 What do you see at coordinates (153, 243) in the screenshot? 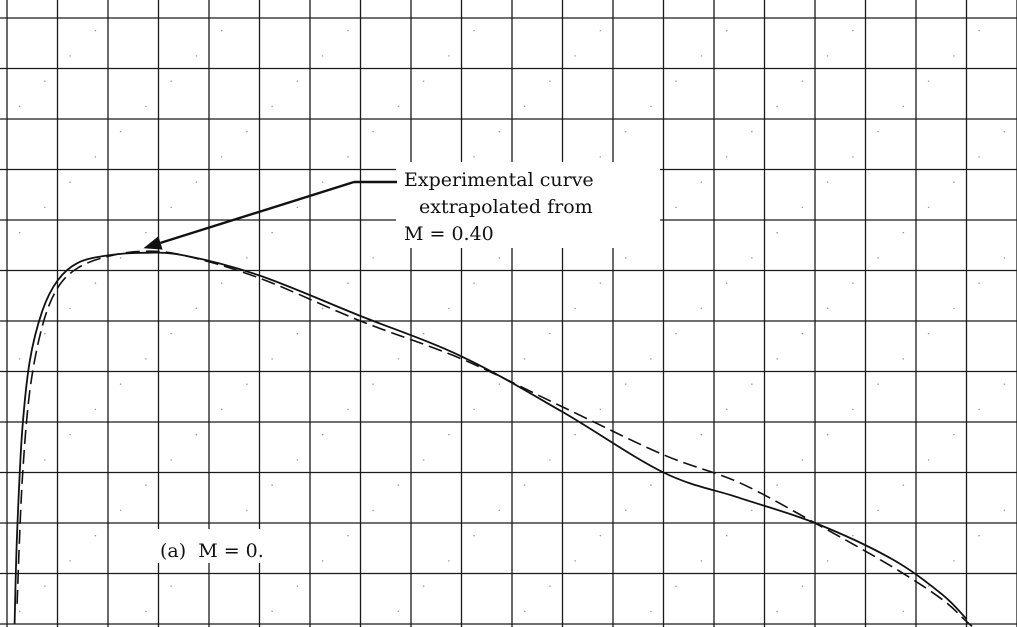
I see `annotation-arrow-head` at bounding box center [153, 243].